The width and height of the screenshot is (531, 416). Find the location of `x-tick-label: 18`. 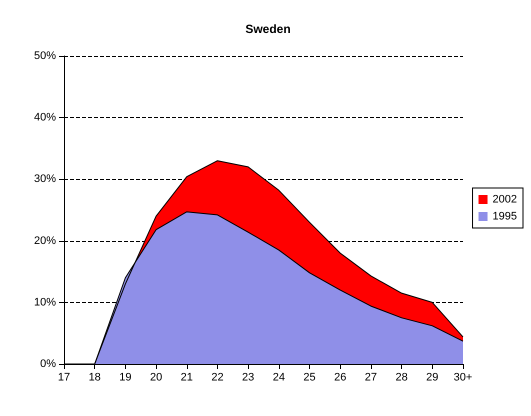

x-tick-label: 18 is located at coordinates (94, 378).